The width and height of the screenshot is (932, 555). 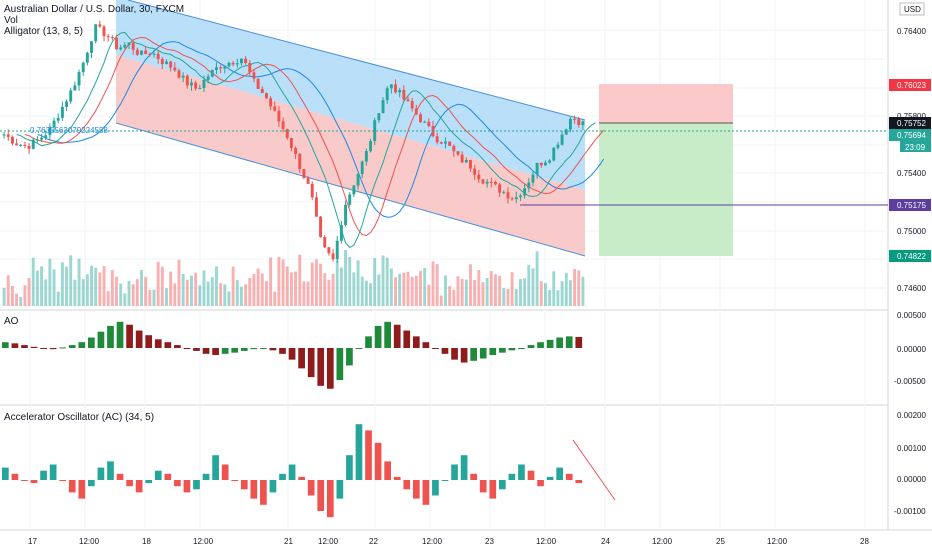 I want to click on ao-axis: 0.00500 0.00000 -0.00500, so click(x=910, y=348).